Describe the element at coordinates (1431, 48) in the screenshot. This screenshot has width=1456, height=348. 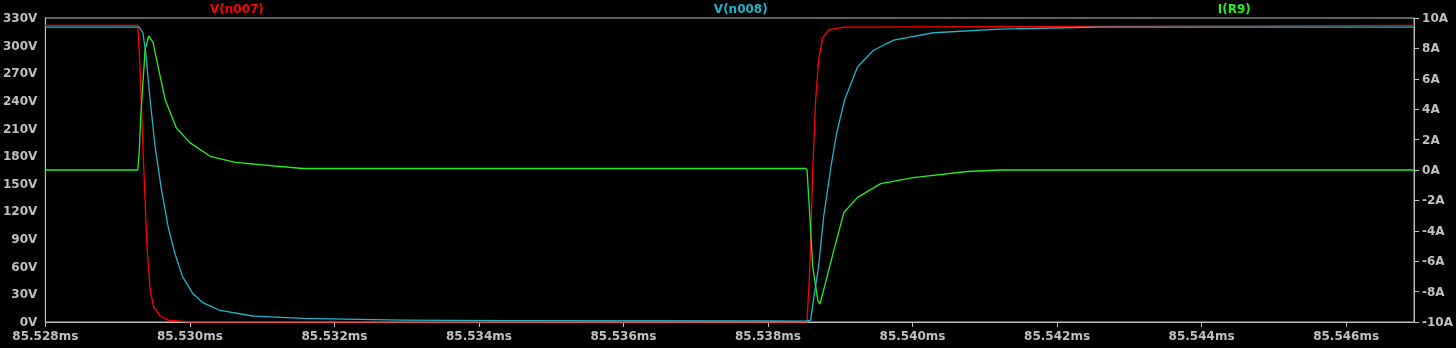
I see `y2-tick-label: 8A` at that location.